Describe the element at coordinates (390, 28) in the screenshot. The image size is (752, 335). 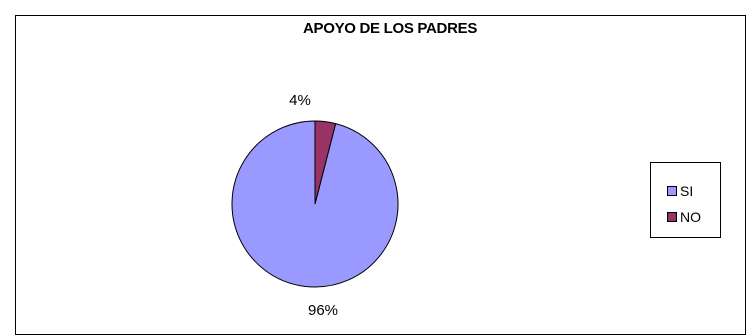
I see `chart-title: APOYO DE LOS PADRES` at that location.